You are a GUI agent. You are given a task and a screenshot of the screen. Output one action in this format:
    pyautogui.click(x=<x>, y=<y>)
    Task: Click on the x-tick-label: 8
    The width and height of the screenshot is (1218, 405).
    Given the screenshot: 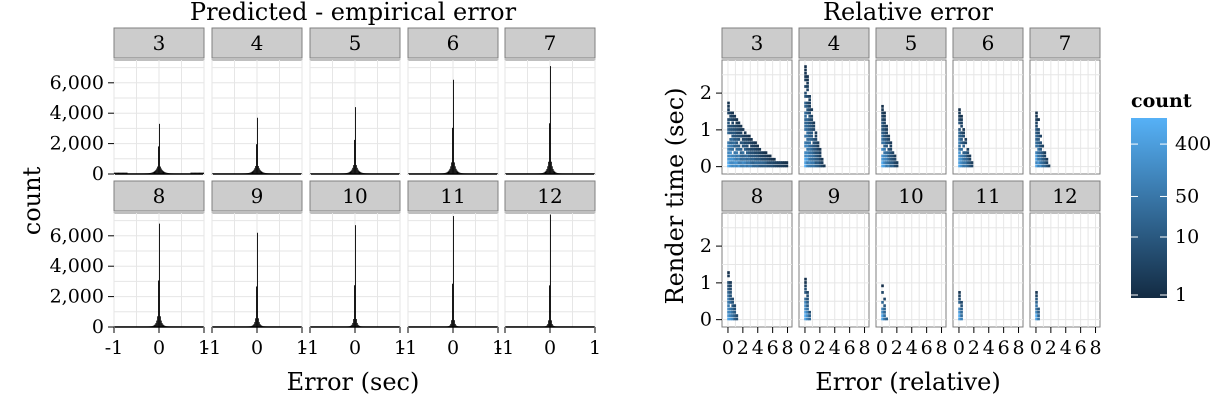 What is the action you would take?
    pyautogui.click(x=1095, y=348)
    